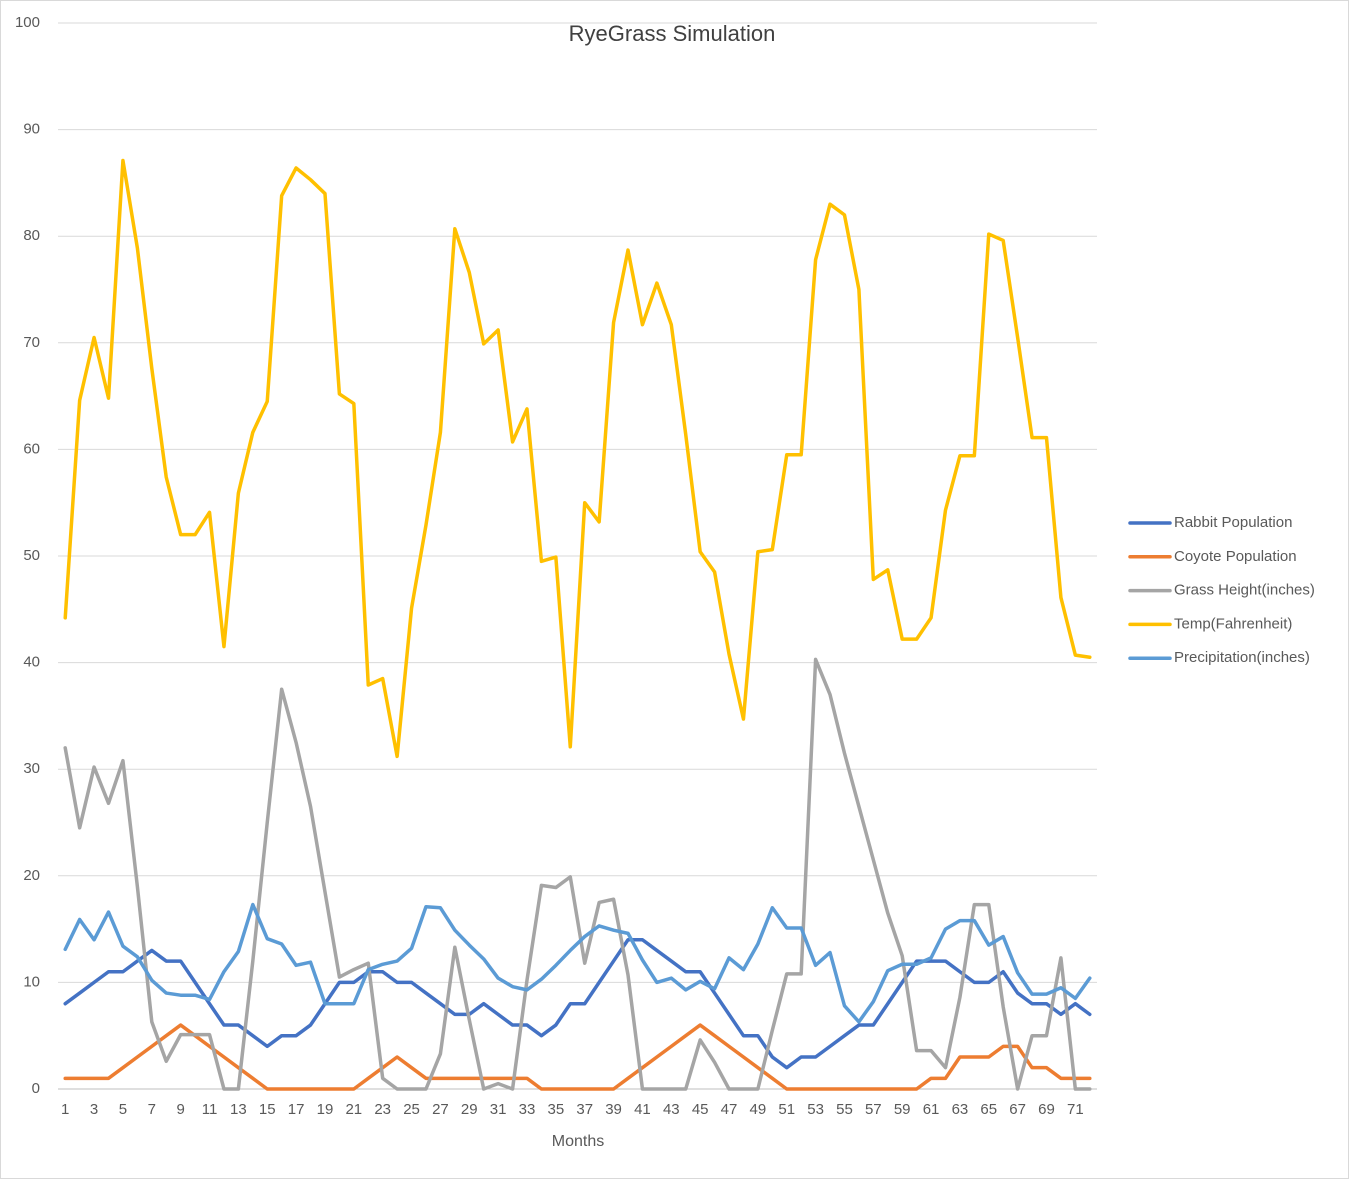 The width and height of the screenshot is (1350, 1180). Describe the element at coordinates (440, 1109) in the screenshot. I see `x-tick-label: 27` at that location.